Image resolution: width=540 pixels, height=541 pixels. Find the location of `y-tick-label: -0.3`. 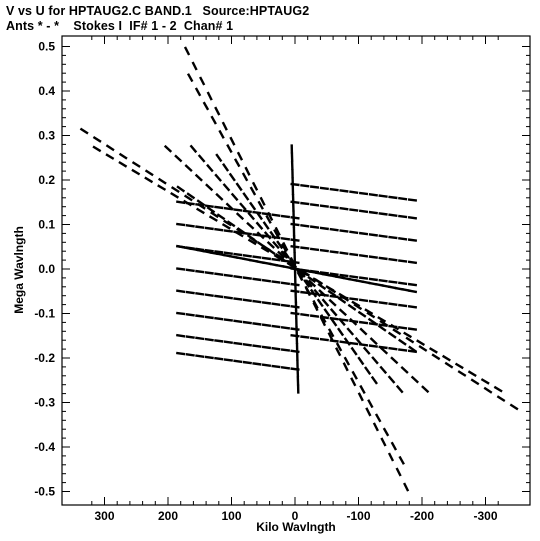

y-tick-label: -0.3 is located at coordinates (44, 403).